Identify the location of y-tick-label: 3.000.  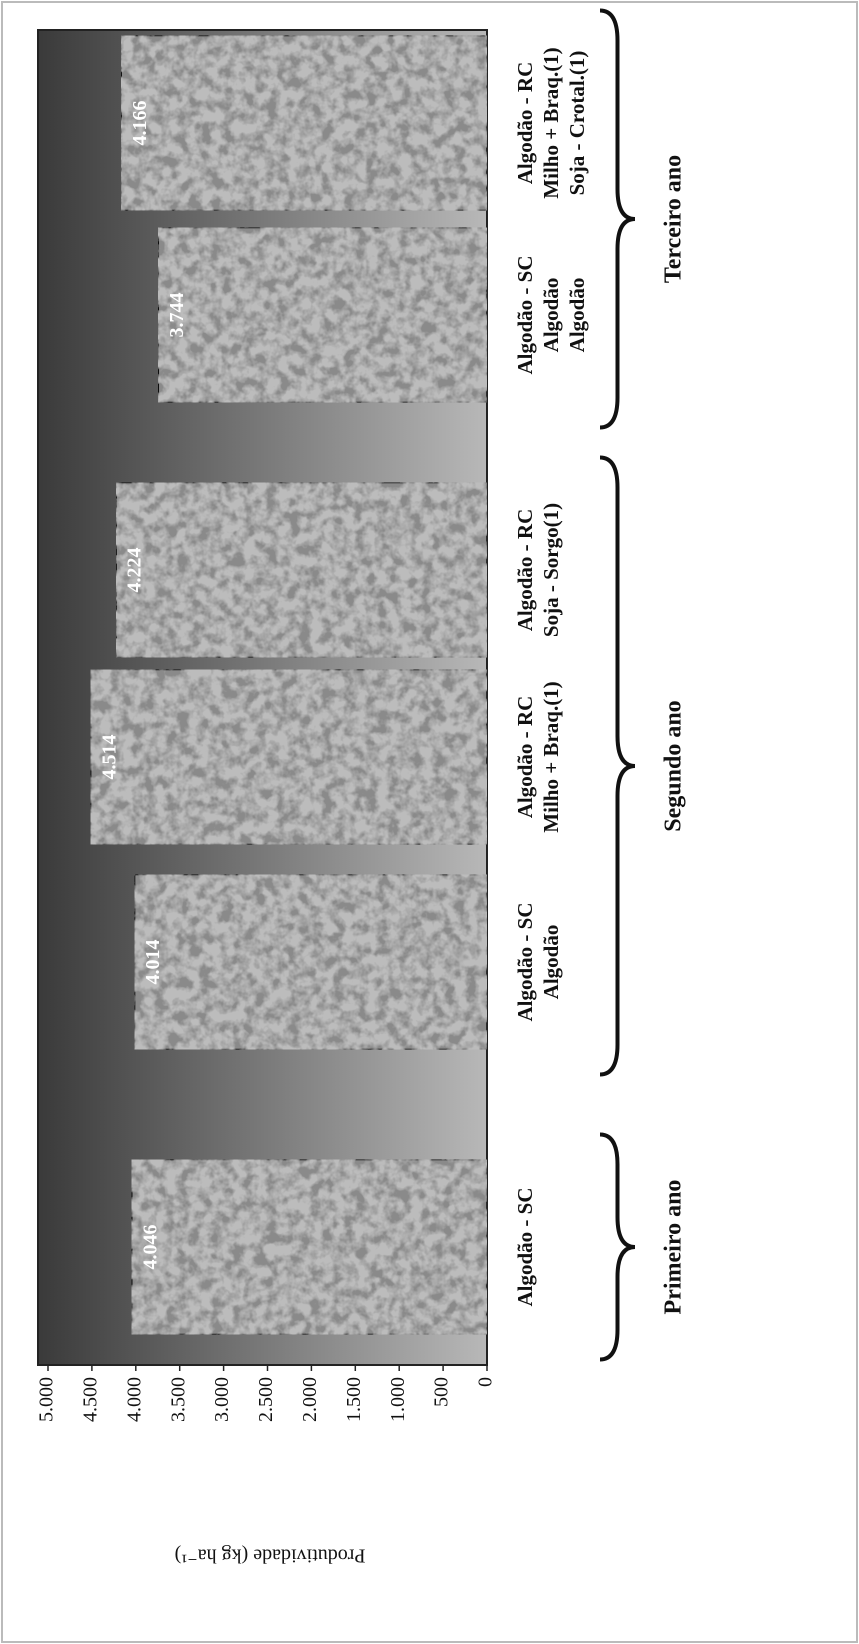
(222, 1399).